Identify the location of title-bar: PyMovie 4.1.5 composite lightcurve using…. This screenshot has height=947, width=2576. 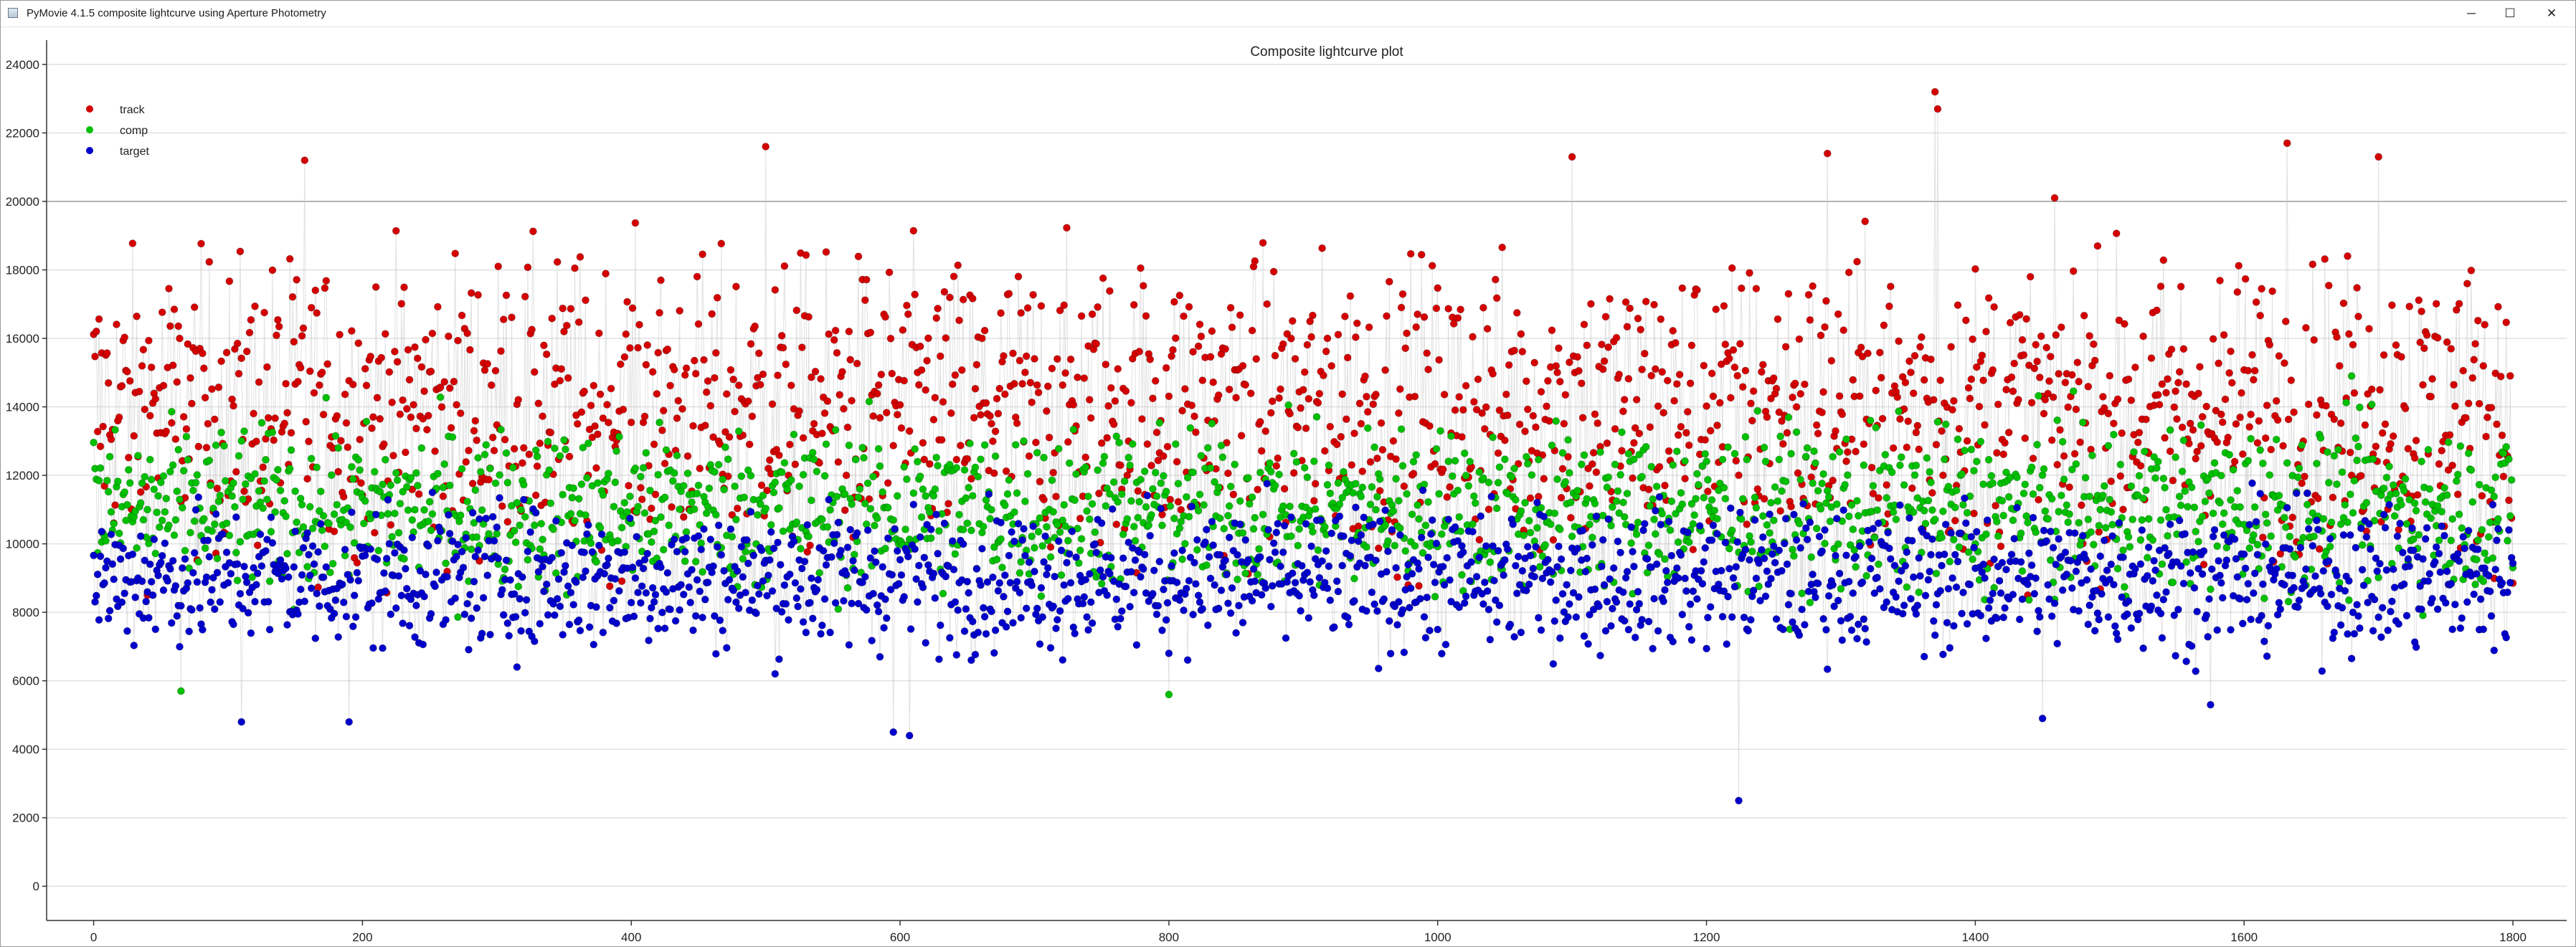
(1288, 14).